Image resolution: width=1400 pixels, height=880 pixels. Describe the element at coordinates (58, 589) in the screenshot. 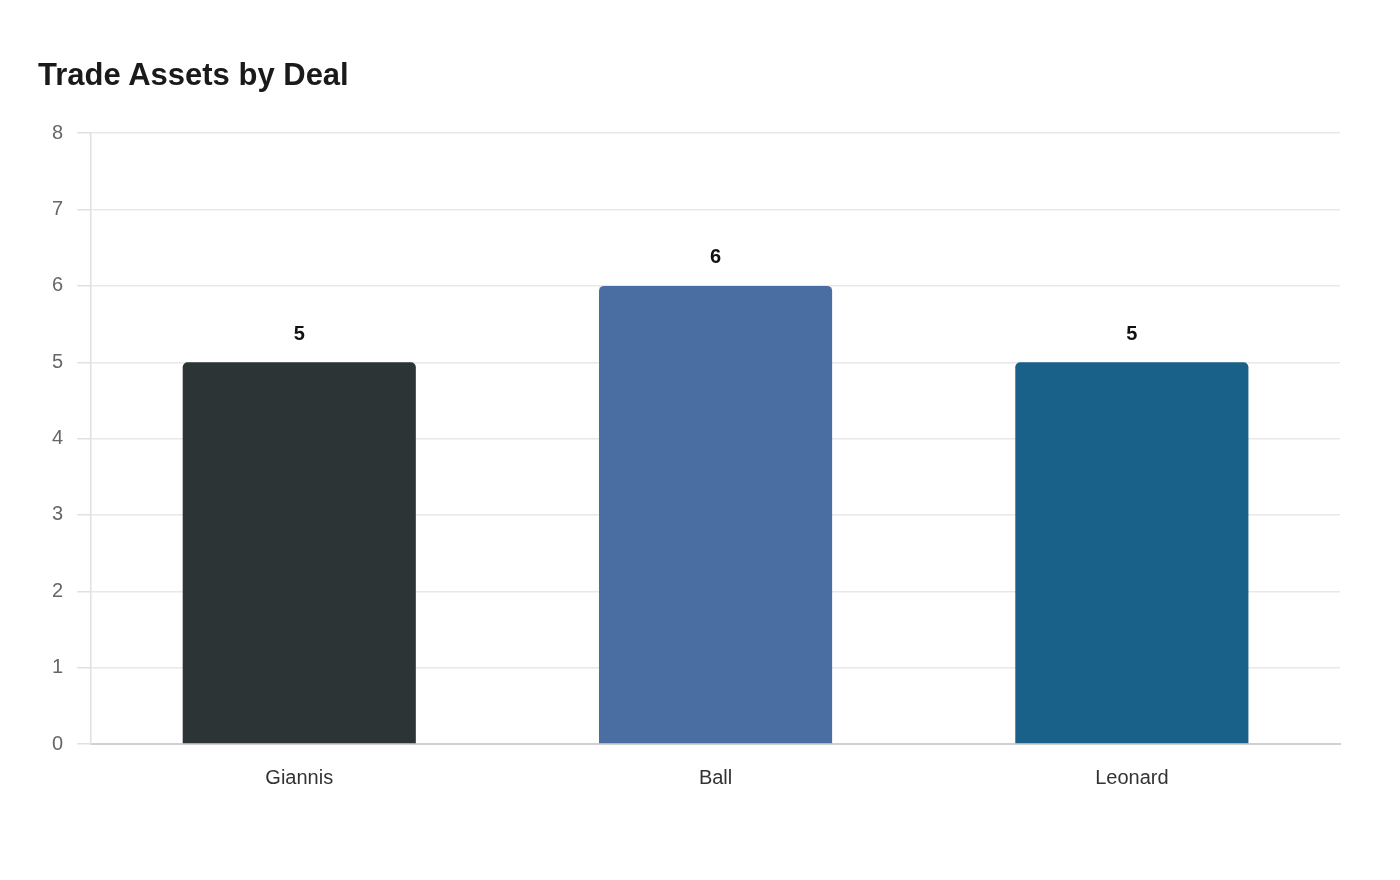

I see `y-tick-label: 2` at that location.